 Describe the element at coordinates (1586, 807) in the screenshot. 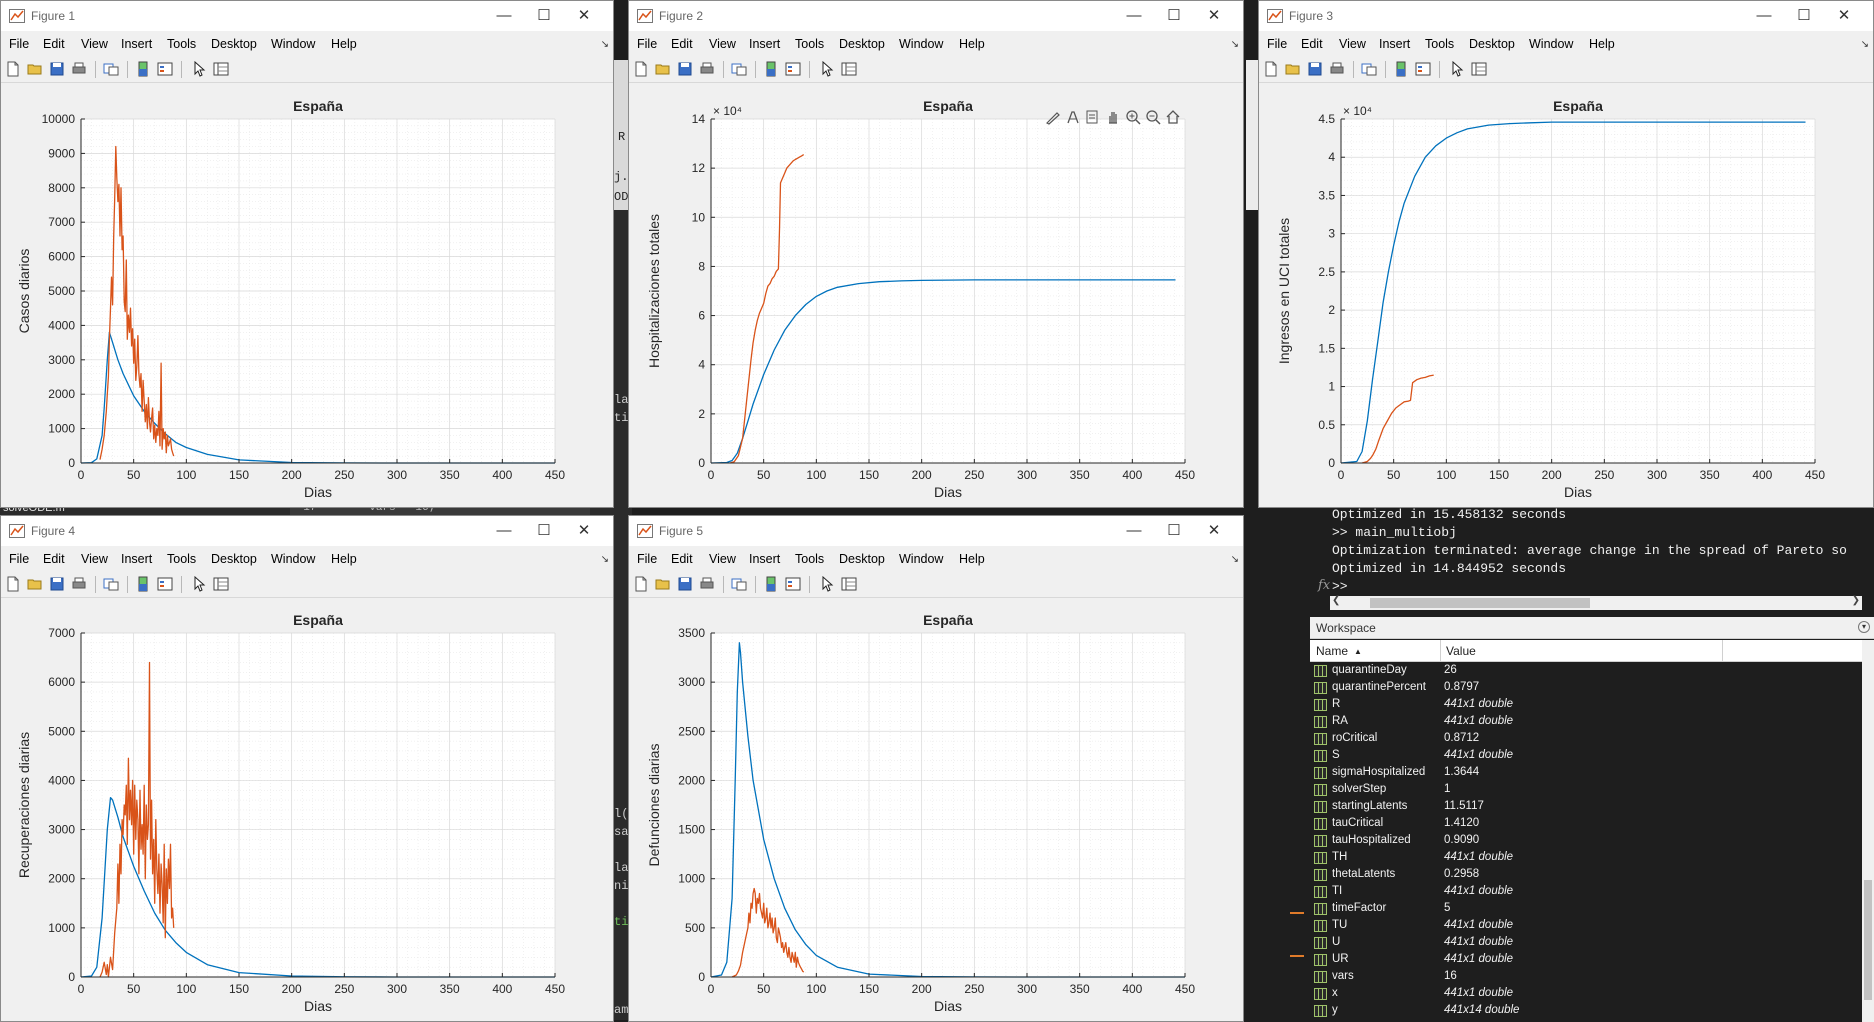

I see `workspace-variable-row: startingLatents 11.5117` at that location.